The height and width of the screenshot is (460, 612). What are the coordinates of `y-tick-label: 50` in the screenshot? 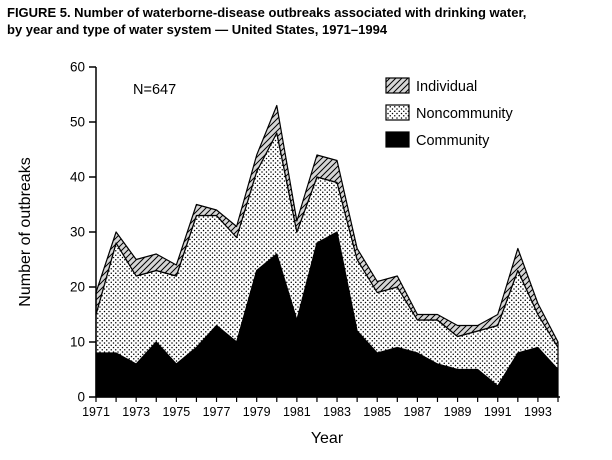 It's located at (77, 122).